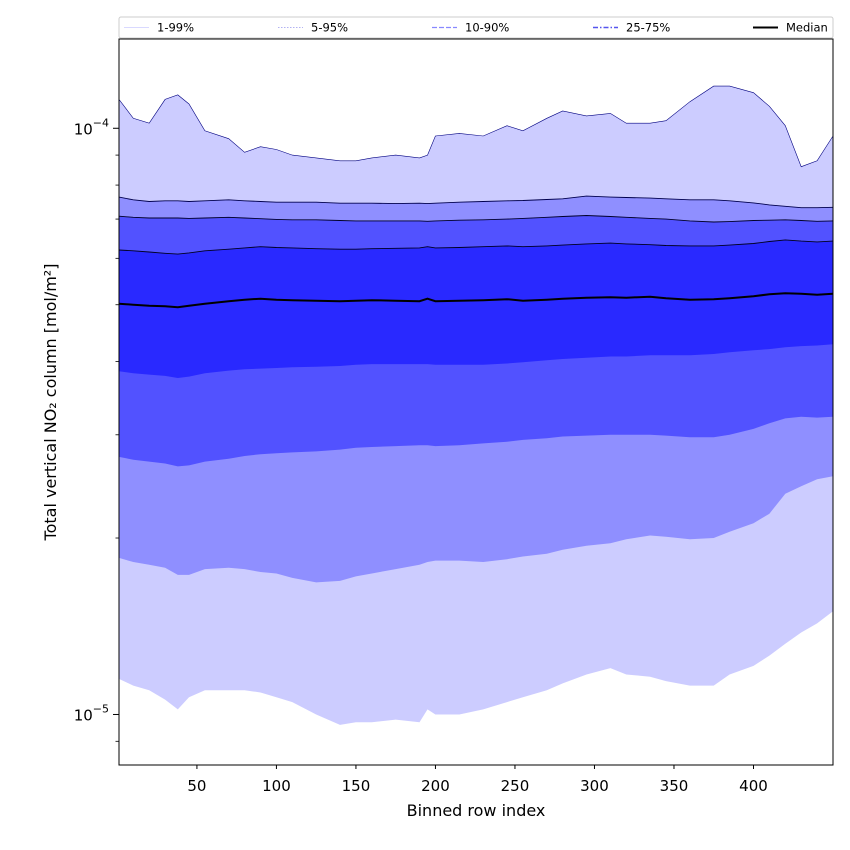  Describe the element at coordinates (753, 786) in the screenshot. I see `x-tick-label: 400` at that location.